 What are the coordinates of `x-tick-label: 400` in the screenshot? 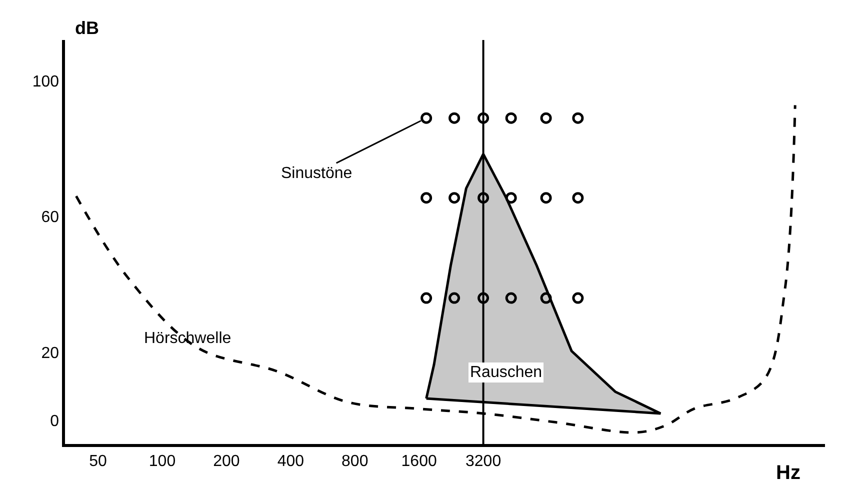 It's located at (290, 461).